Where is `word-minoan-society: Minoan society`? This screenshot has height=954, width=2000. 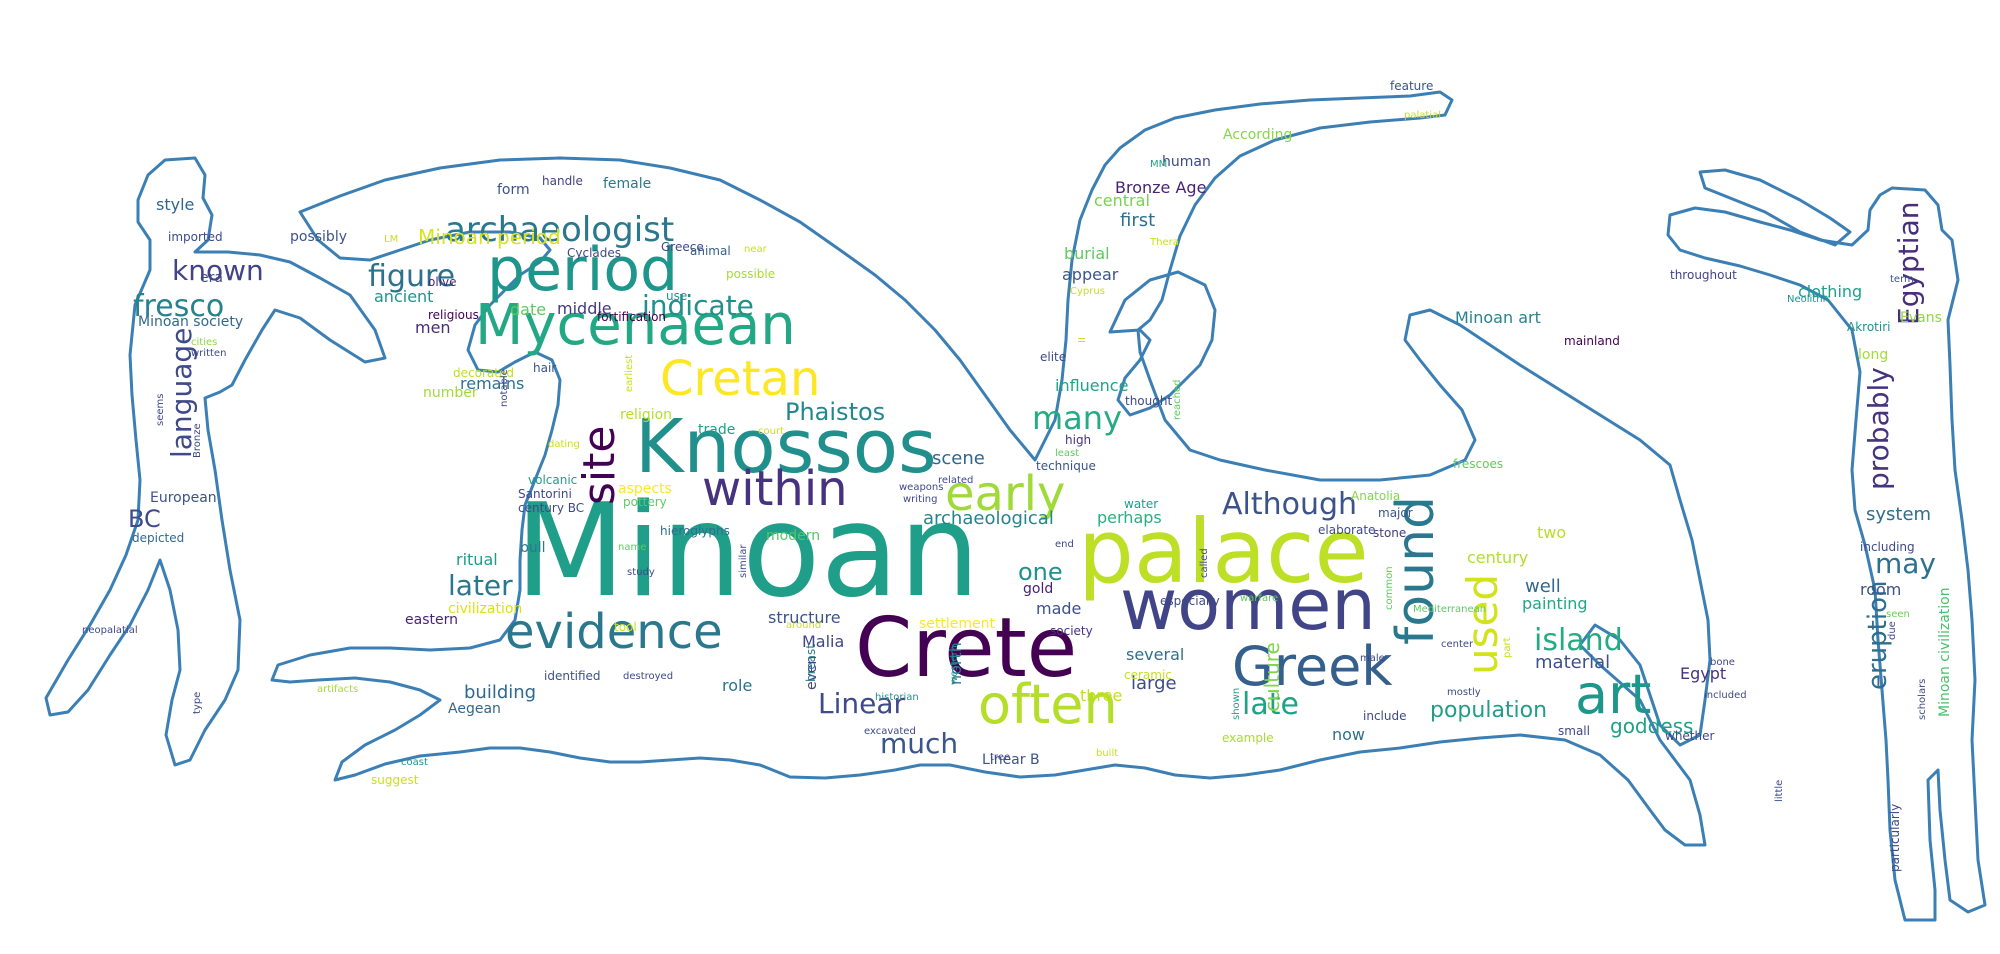 word-minoan-society: Minoan society is located at coordinates (191, 322).